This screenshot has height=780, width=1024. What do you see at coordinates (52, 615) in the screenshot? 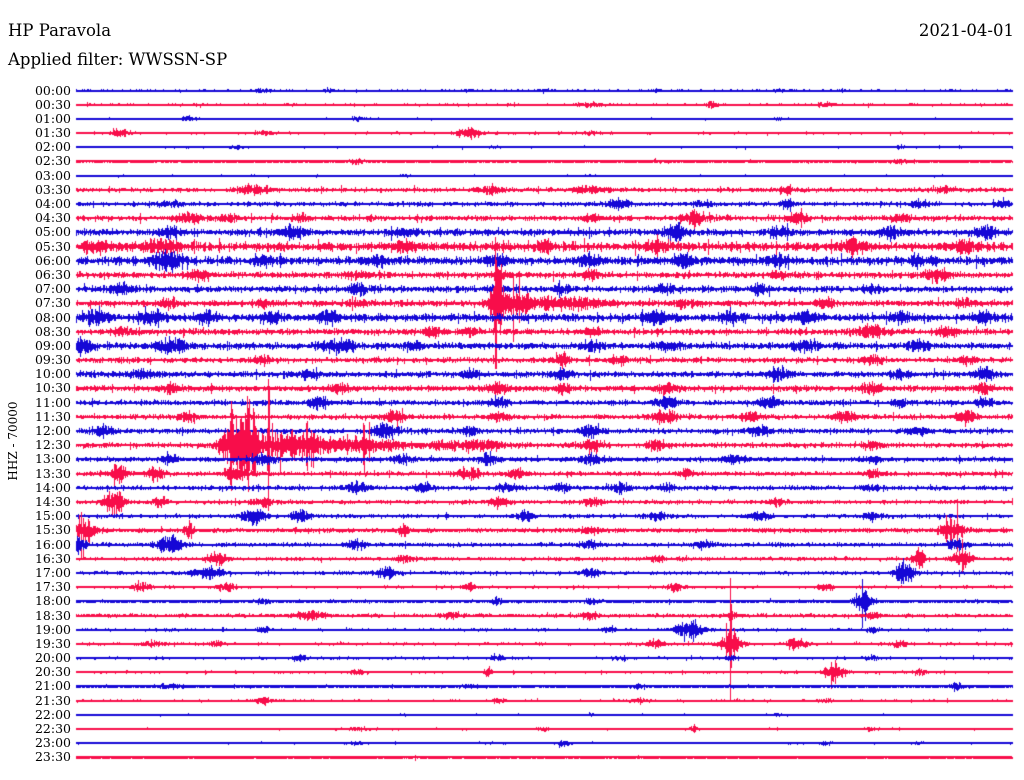
I see `row-time-label: 18:30` at bounding box center [52, 615].